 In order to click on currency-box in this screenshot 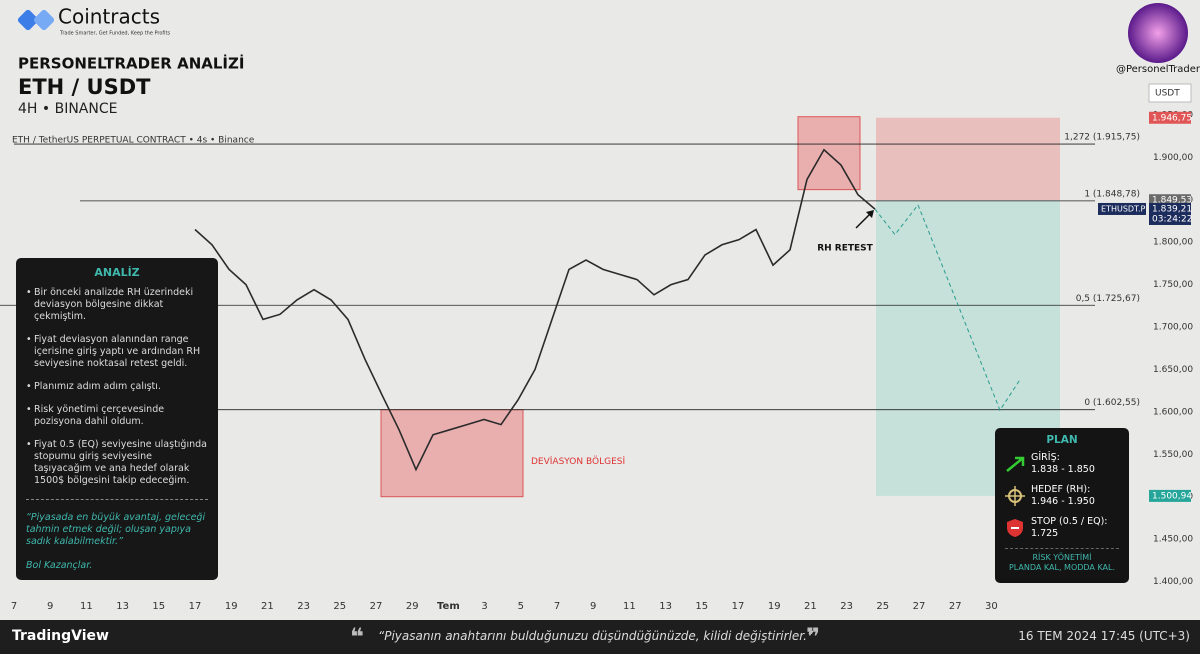, I will do `click(1170, 93)`.